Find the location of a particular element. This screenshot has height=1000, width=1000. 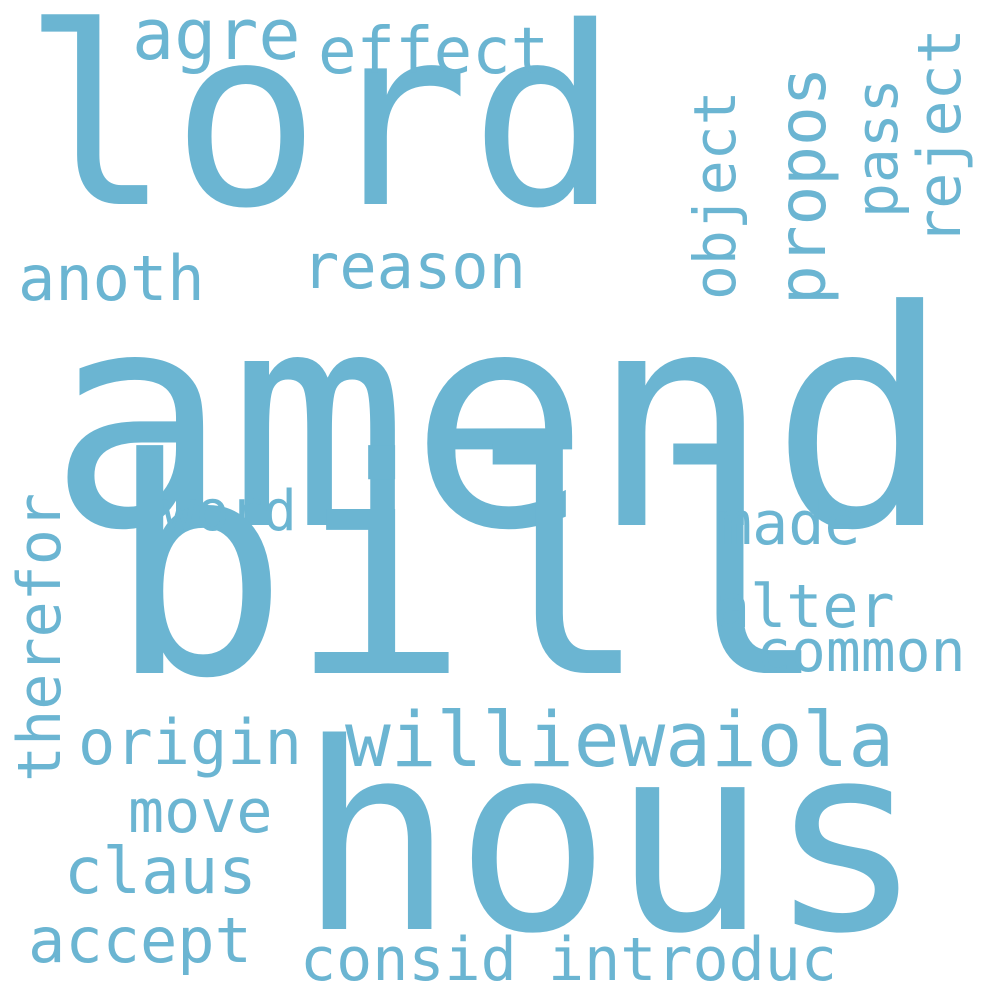

word-object: object is located at coordinates (715, 195).